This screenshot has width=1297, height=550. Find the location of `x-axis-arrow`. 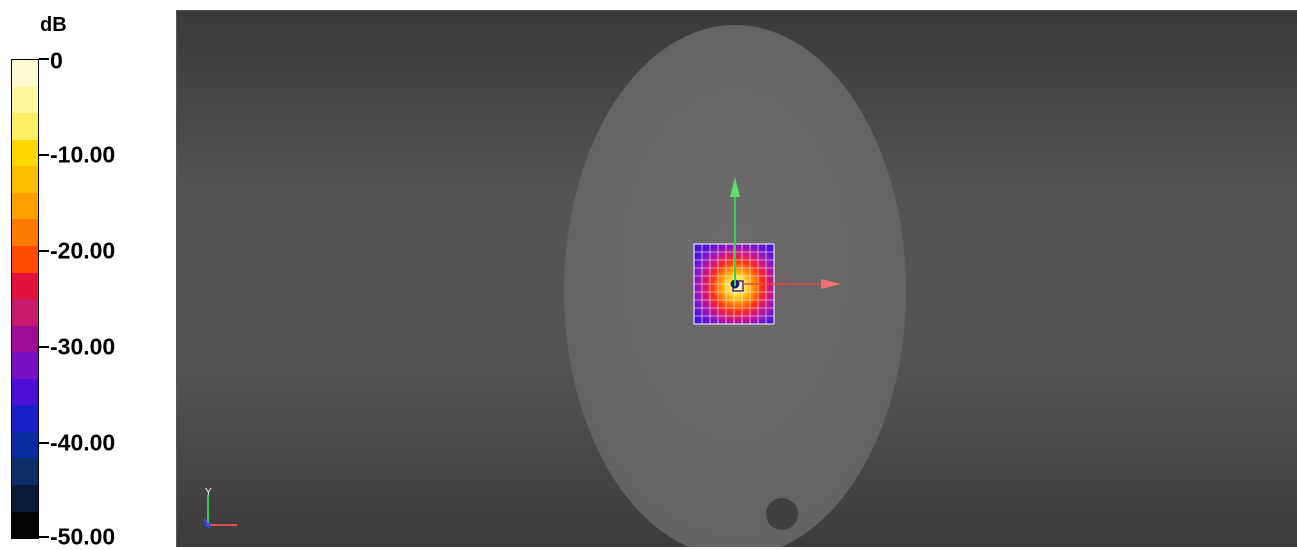

x-axis-arrow is located at coordinates (792, 284).